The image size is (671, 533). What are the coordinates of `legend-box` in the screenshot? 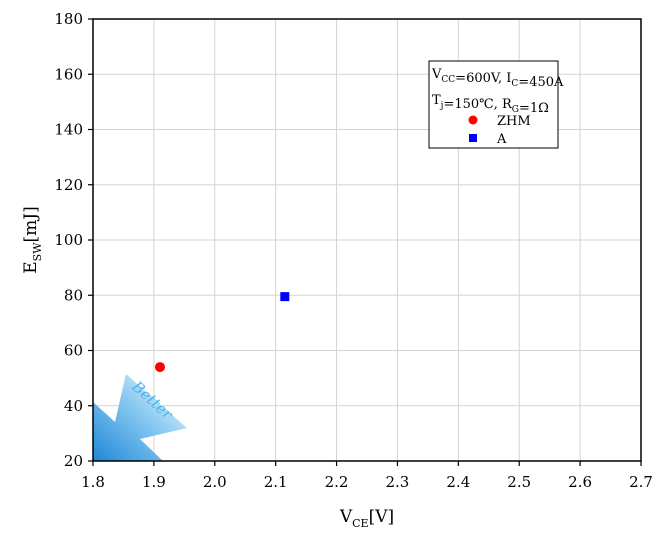 It's located at (493, 104).